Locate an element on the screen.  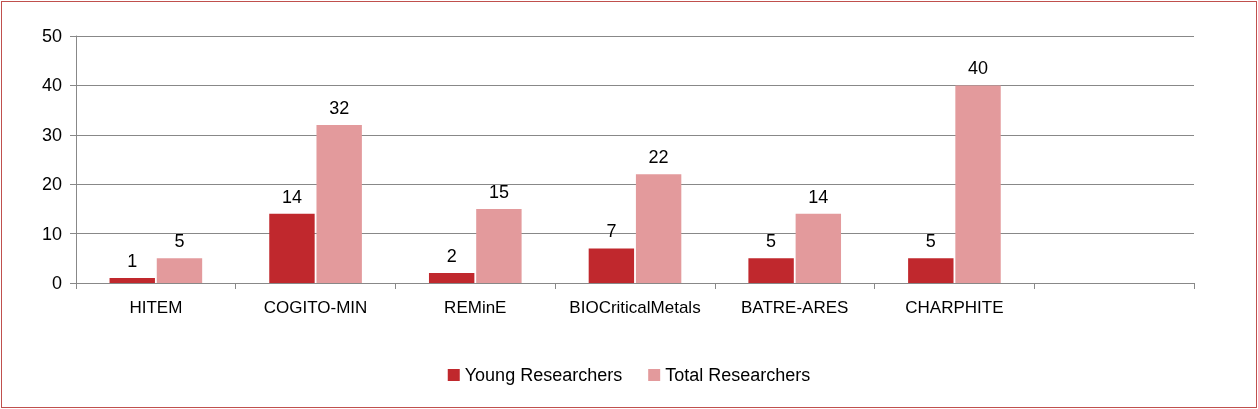
data-label: 7 is located at coordinates (611, 231).